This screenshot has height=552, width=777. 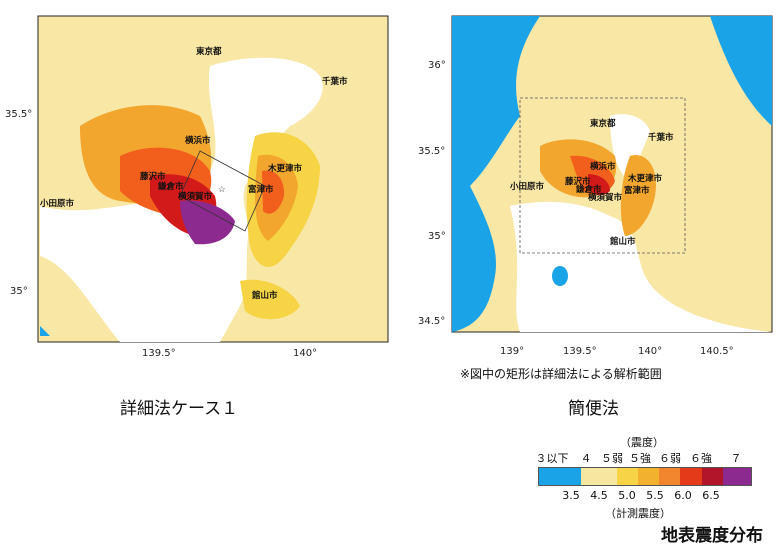 What do you see at coordinates (179, 409) in the screenshot?
I see `left-caption: 詳細法ケース１` at bounding box center [179, 409].